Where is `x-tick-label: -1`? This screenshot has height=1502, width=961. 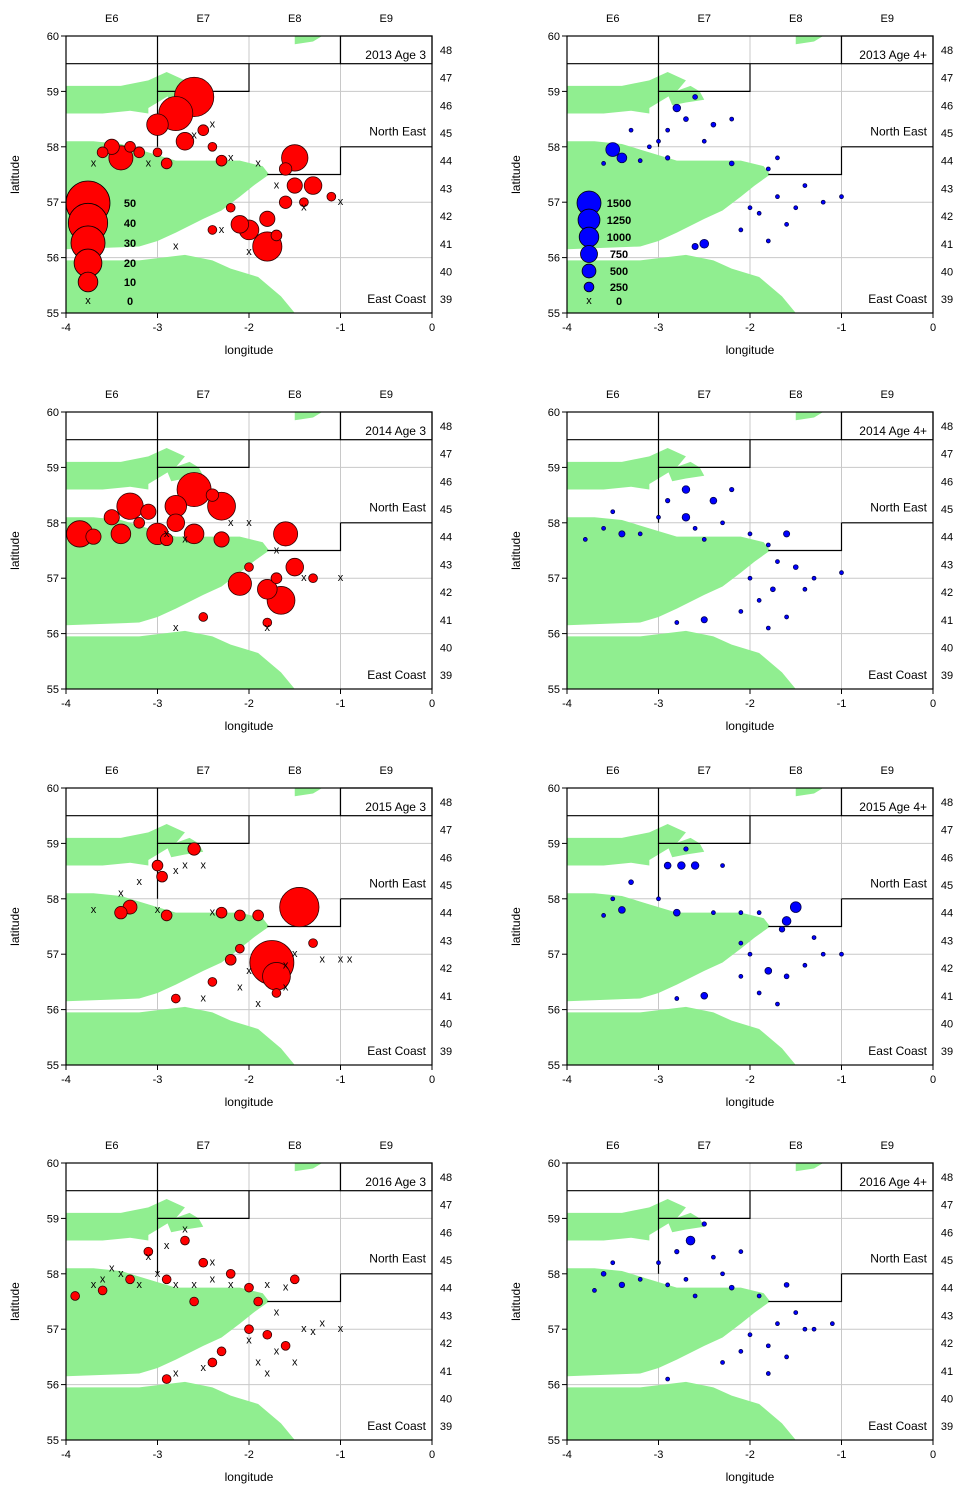
x-tick-label: -1 is located at coordinates (341, 704).